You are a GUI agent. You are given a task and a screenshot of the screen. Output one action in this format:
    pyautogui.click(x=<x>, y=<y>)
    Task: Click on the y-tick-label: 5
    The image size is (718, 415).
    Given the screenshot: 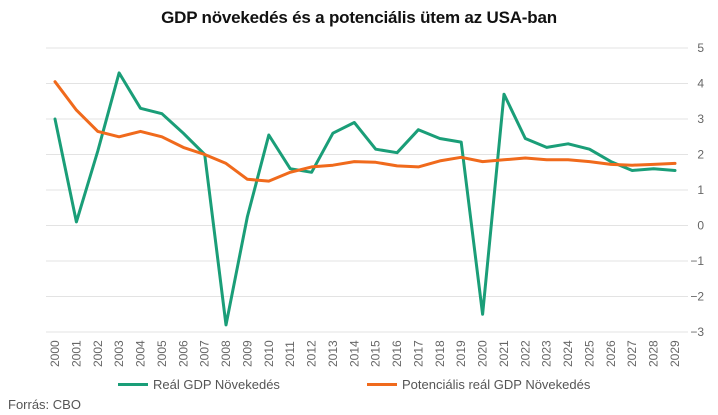 What is the action you would take?
    pyautogui.click(x=700, y=48)
    